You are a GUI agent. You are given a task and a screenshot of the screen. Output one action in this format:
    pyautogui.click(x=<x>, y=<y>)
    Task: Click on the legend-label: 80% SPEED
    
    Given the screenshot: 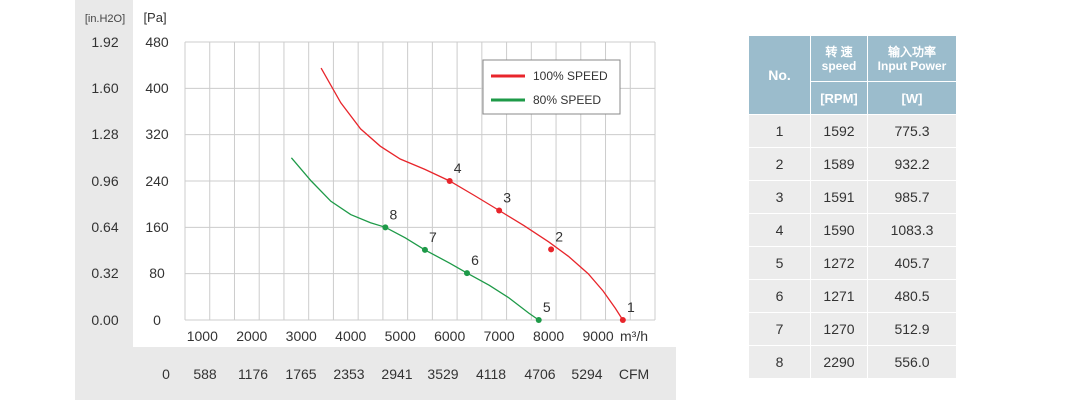 What is the action you would take?
    pyautogui.click(x=567, y=100)
    